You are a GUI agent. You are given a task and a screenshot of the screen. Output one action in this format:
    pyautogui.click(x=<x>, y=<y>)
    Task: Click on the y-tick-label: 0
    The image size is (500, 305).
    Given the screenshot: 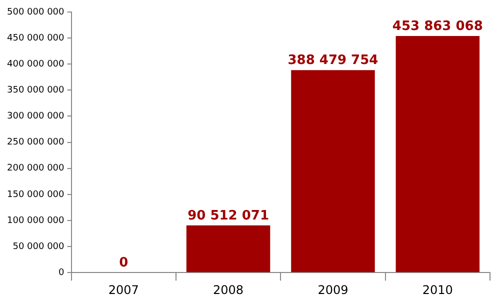 What is the action you would take?
    pyautogui.click(x=61, y=273)
    